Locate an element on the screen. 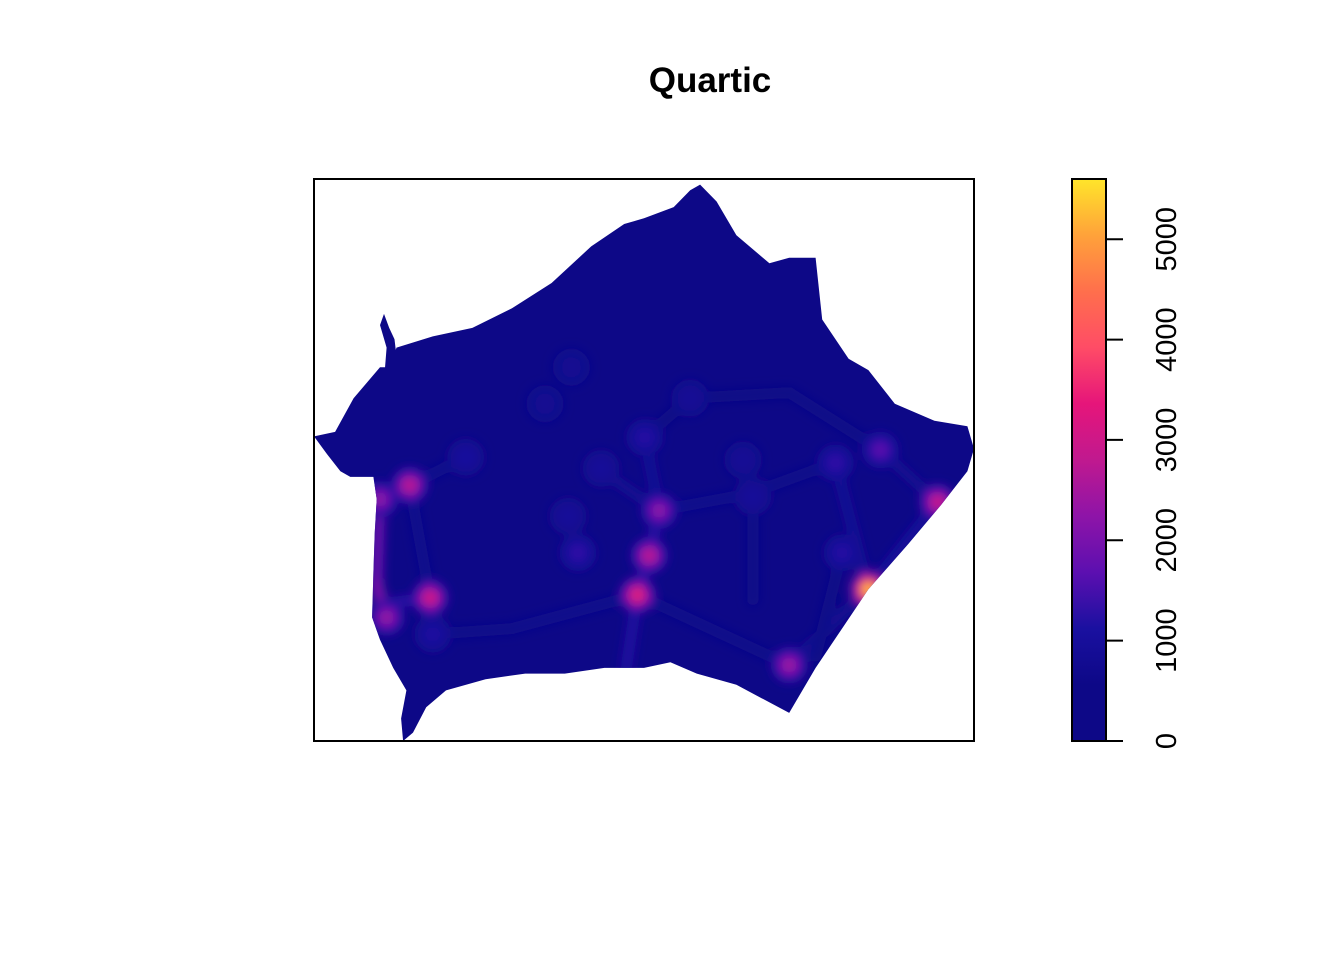 Image resolution: width=1344 pixels, height=960 pixels. colorbar-legend: 0 1000 2000 3000 4000 5000 is located at coordinates (1127, 463).